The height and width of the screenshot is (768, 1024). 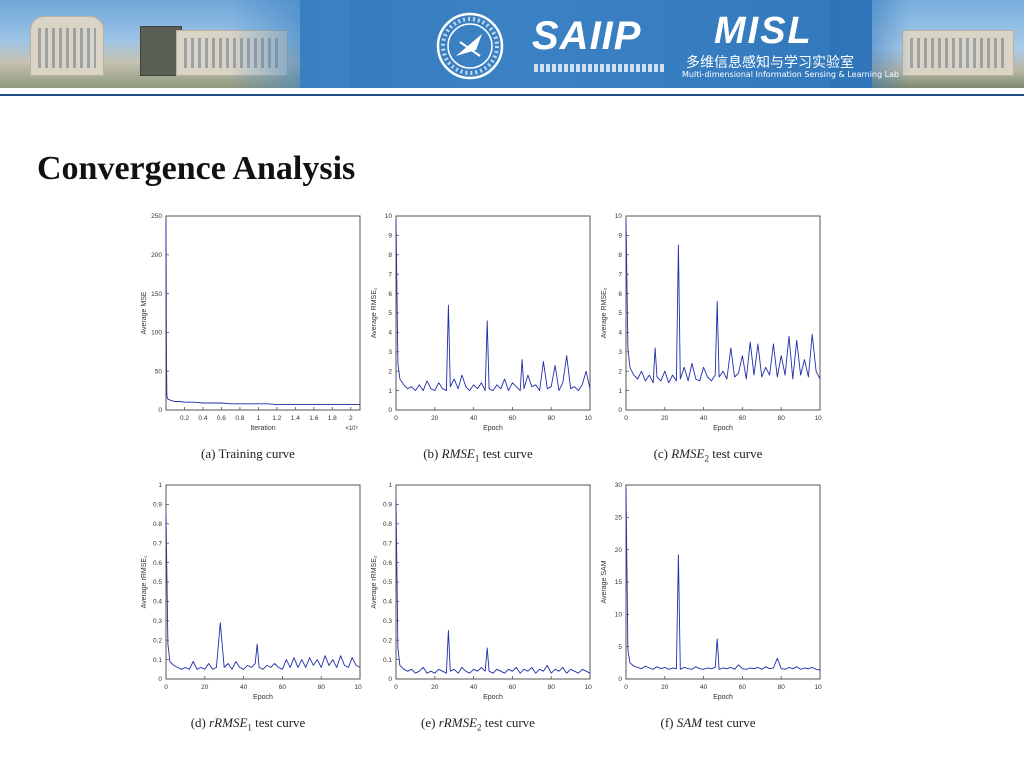 What do you see at coordinates (239, 418) in the screenshot?
I see `x-tick-label: 0.8` at bounding box center [239, 418].